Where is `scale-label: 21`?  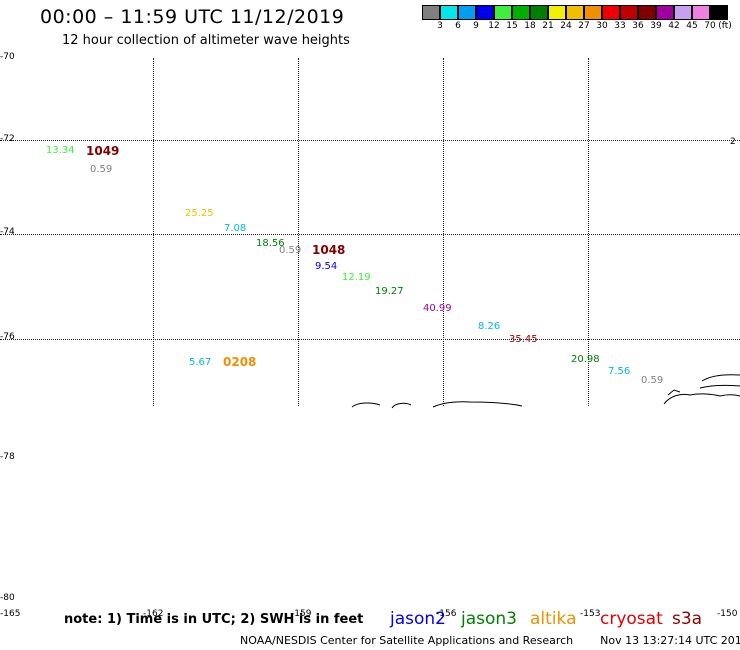 scale-label: 21 is located at coordinates (548, 26).